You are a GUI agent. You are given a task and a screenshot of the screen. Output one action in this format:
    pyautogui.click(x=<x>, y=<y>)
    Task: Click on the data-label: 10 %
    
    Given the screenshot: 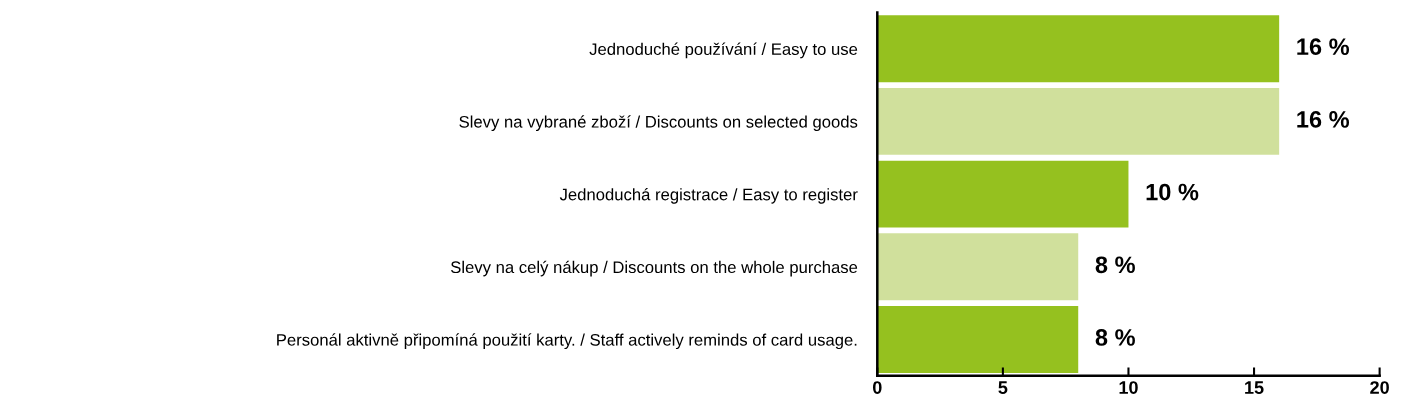 What is the action you would take?
    pyautogui.click(x=1172, y=192)
    